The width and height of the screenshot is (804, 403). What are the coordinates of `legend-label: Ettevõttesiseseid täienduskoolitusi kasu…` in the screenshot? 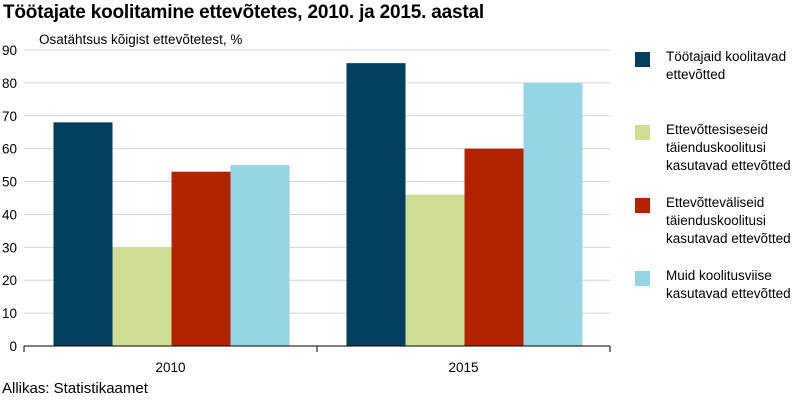 It's located at (728, 147).